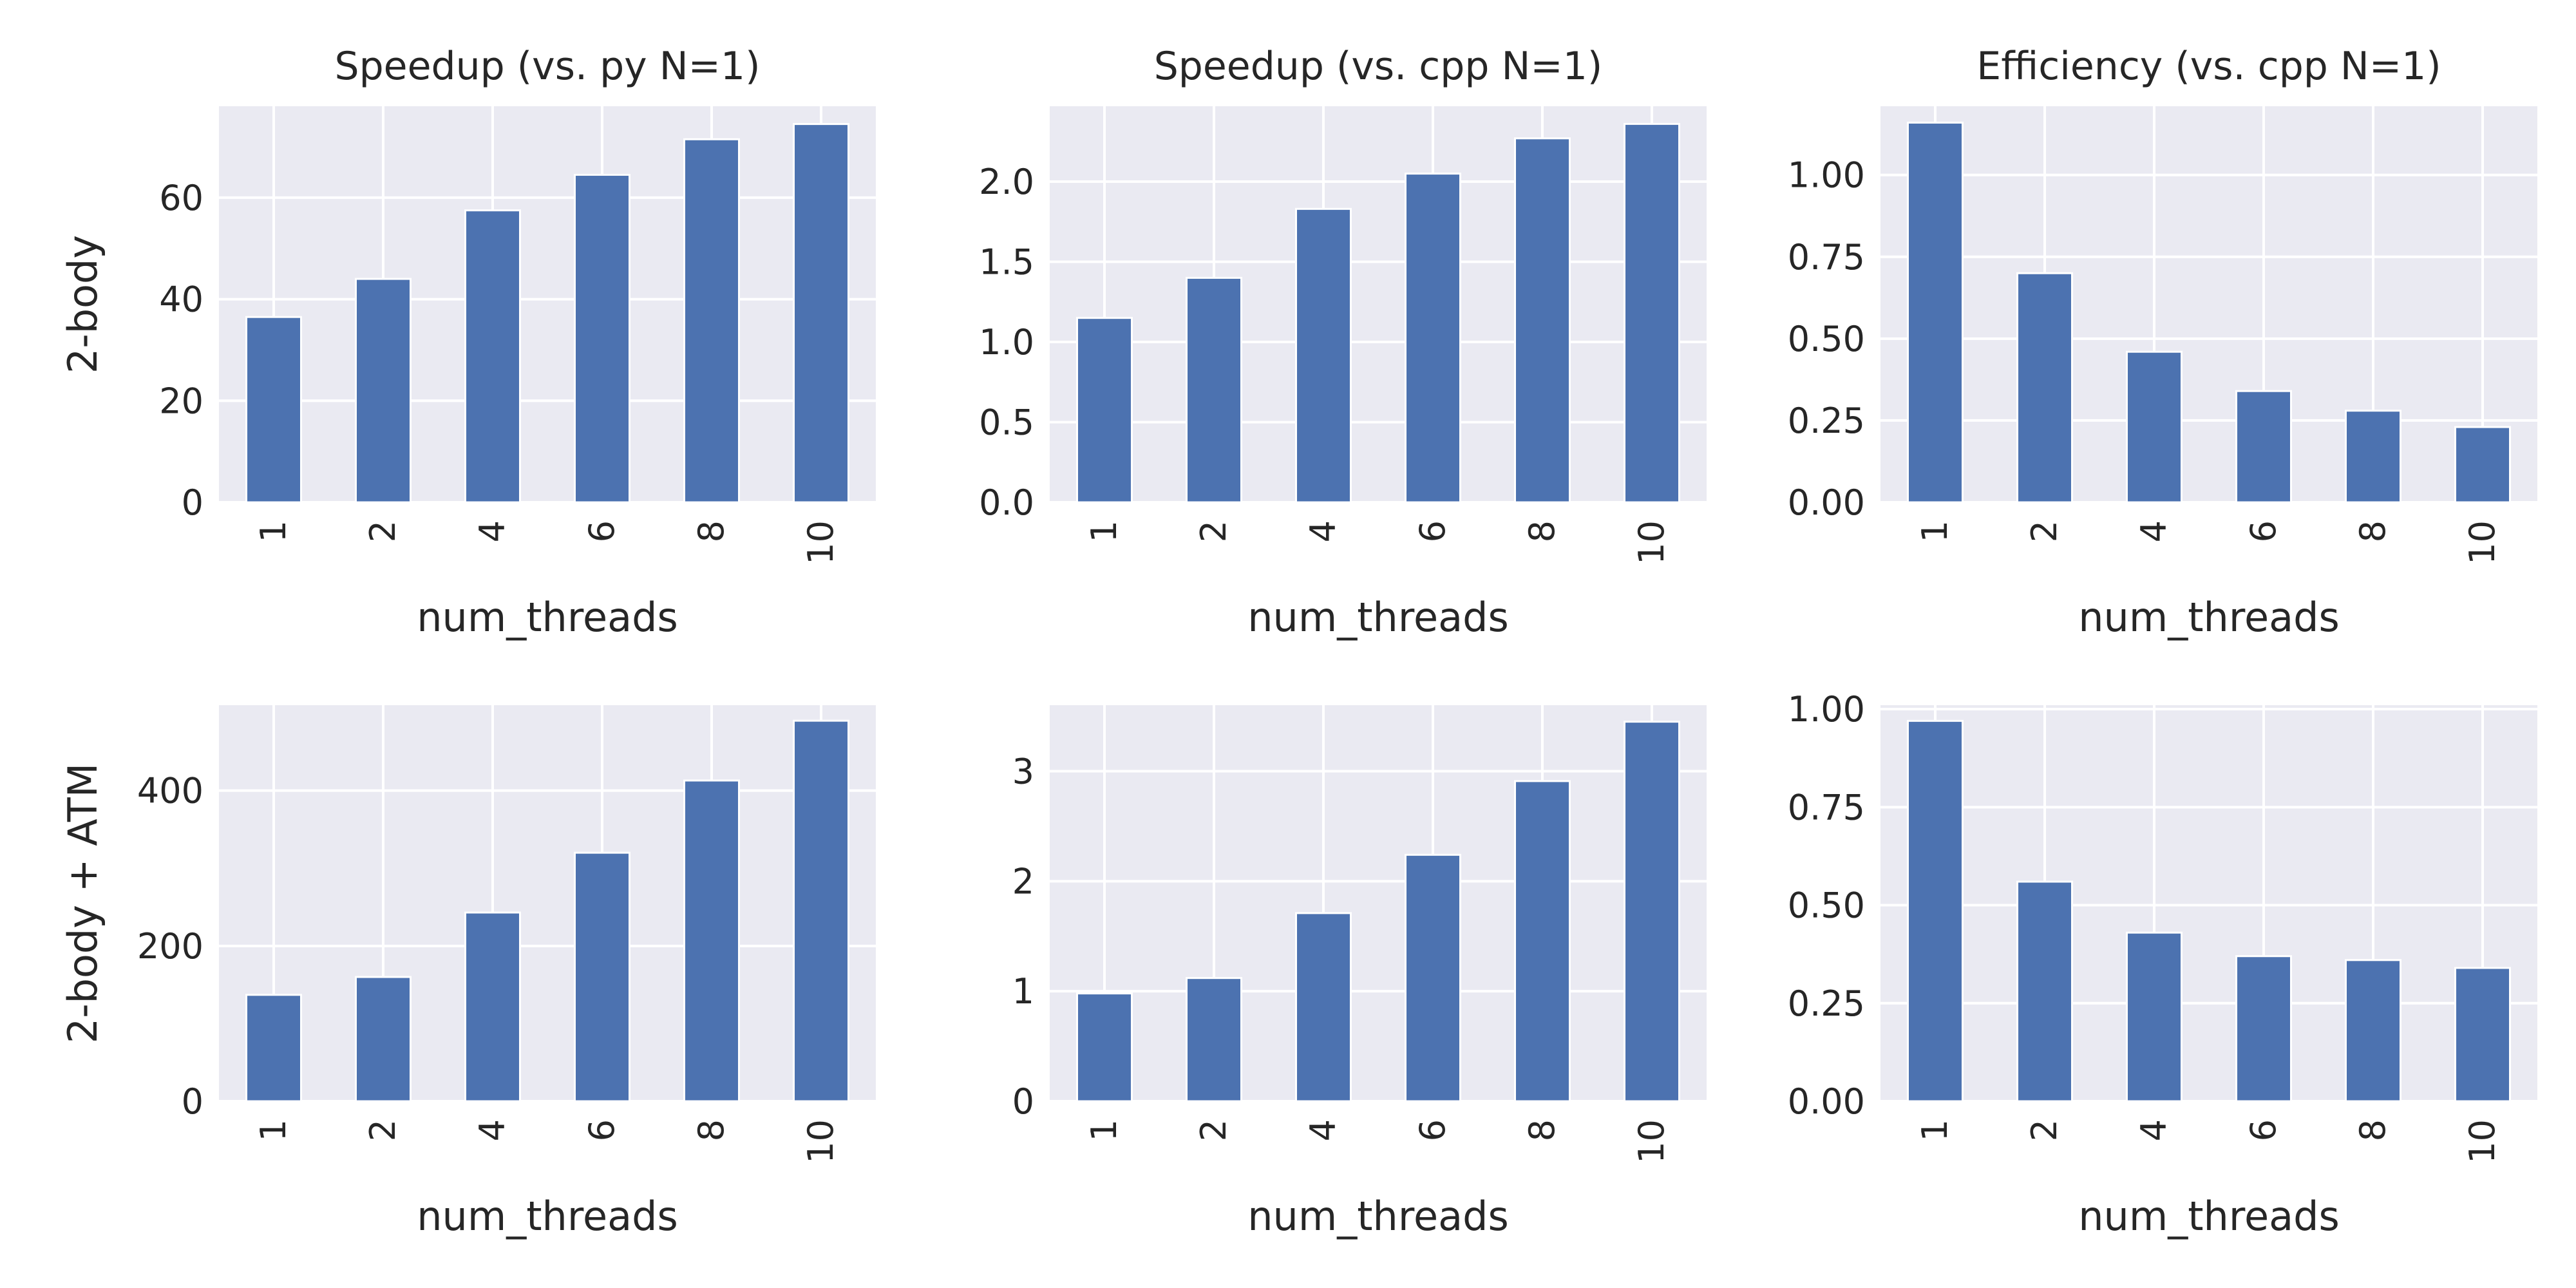 The height and width of the screenshot is (1288, 2576). Describe the element at coordinates (1007, 182) in the screenshot. I see `y-tick-label: 2.0` at that location.